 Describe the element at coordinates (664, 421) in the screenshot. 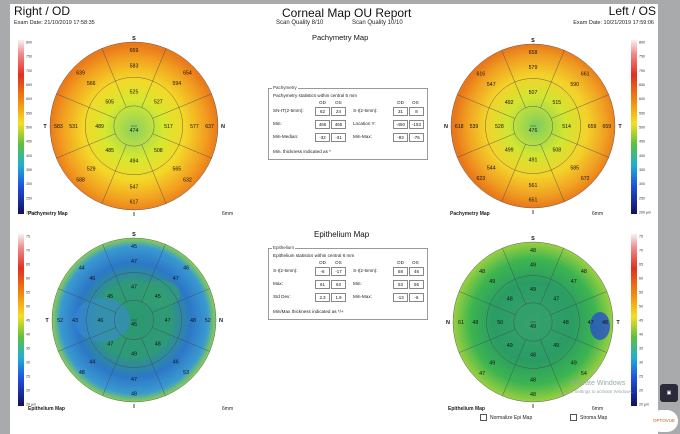

I see `optovue-logo: OPTOVUE` at that location.